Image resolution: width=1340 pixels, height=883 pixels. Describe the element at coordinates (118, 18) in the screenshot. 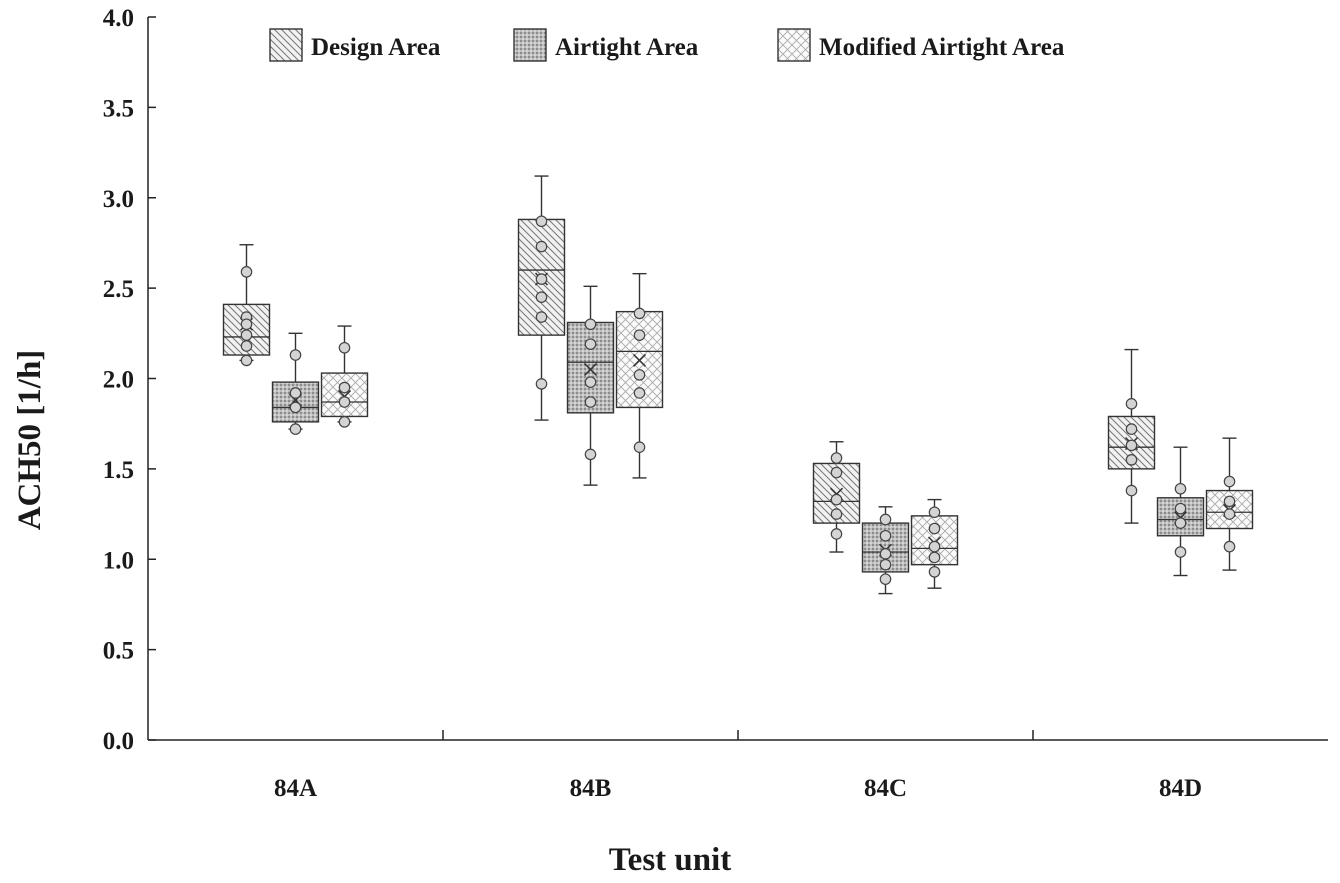

I see `y-tick-label: 4.0` at that location.